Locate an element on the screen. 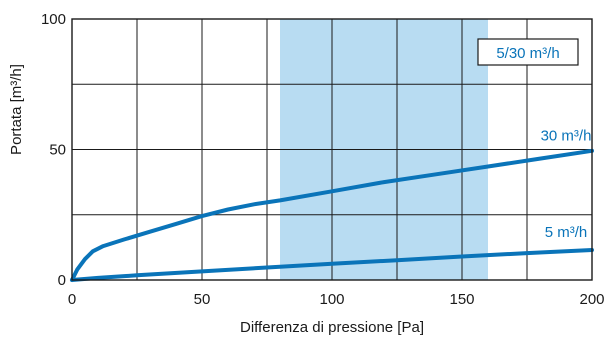 Image resolution: width=611 pixels, height=338 pixels. series-label-layer: 30 m³/h 5 m³/h is located at coordinates (566, 185).